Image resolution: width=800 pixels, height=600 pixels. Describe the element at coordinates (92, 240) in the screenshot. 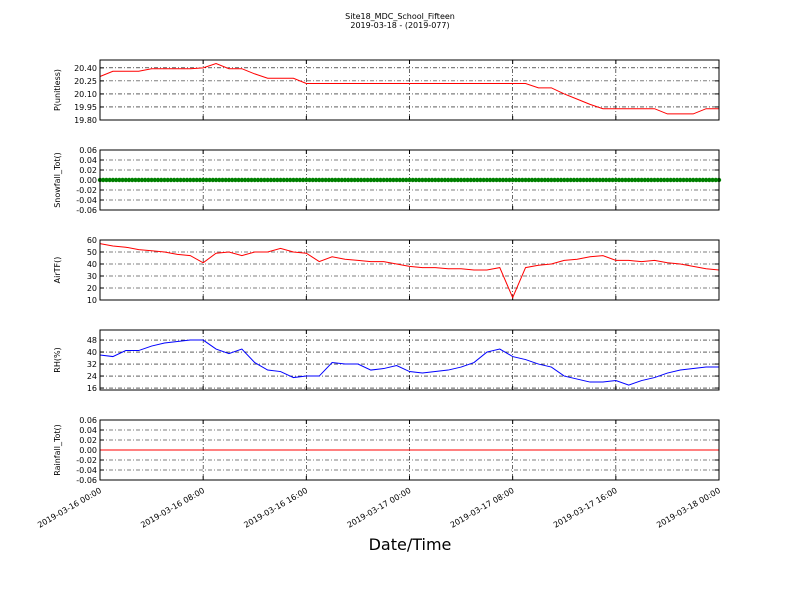

I see `y-tick-label: 60` at that location.